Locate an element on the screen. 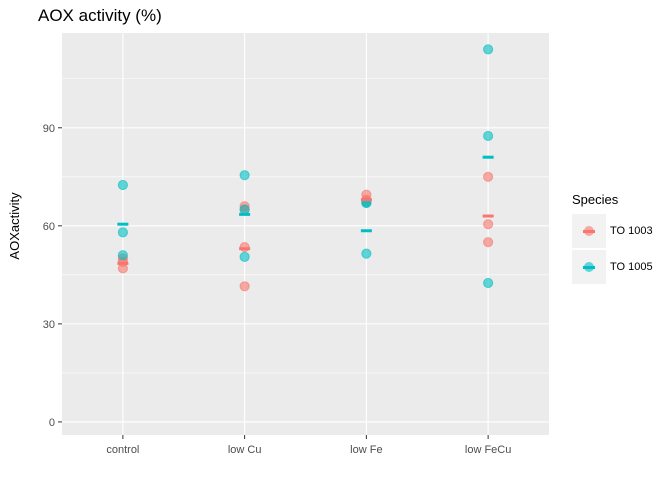 The width and height of the screenshot is (672, 480). chart-title: AOX activity (%) is located at coordinates (100, 15).